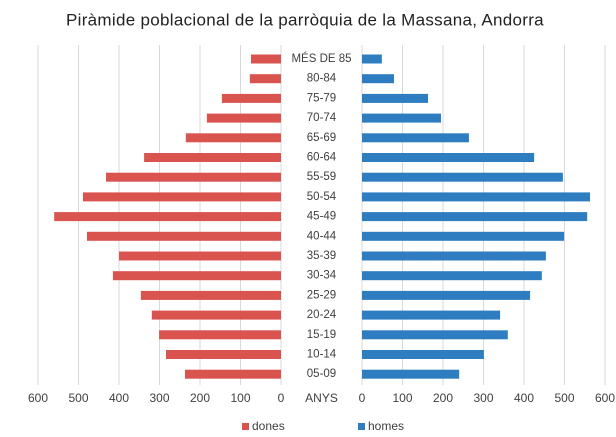 Image resolution: width=616 pixels, height=437 pixels. I want to click on category-label: 55-59, so click(321, 177).